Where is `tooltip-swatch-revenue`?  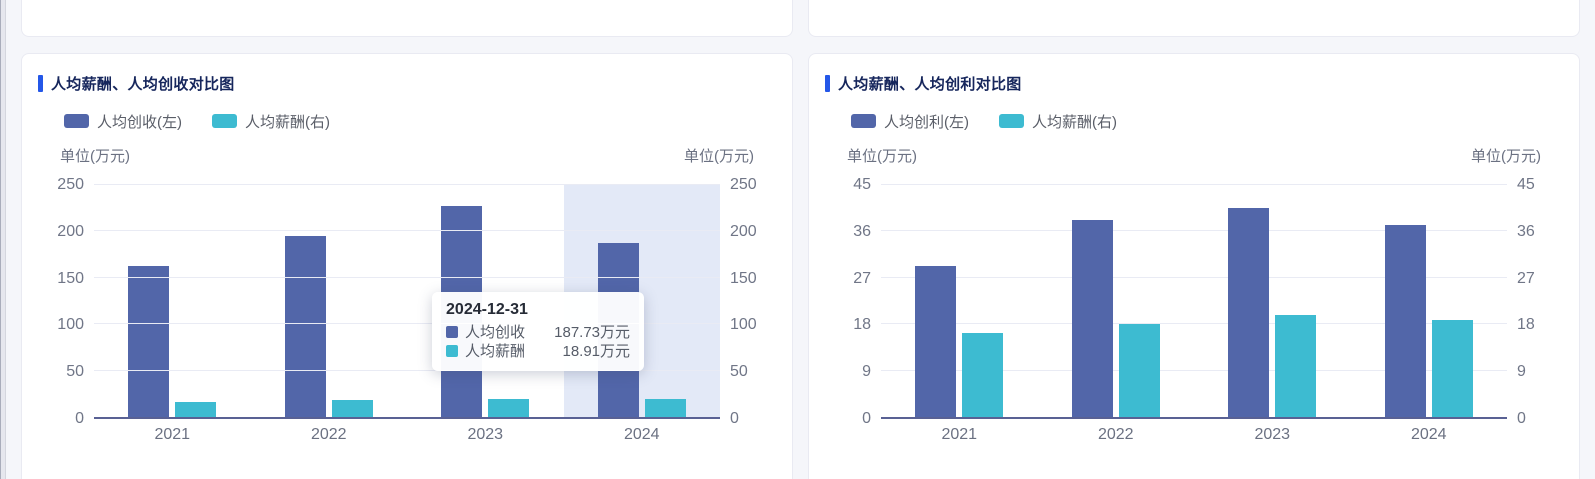
tooltip-swatch-revenue is located at coordinates (452, 332).